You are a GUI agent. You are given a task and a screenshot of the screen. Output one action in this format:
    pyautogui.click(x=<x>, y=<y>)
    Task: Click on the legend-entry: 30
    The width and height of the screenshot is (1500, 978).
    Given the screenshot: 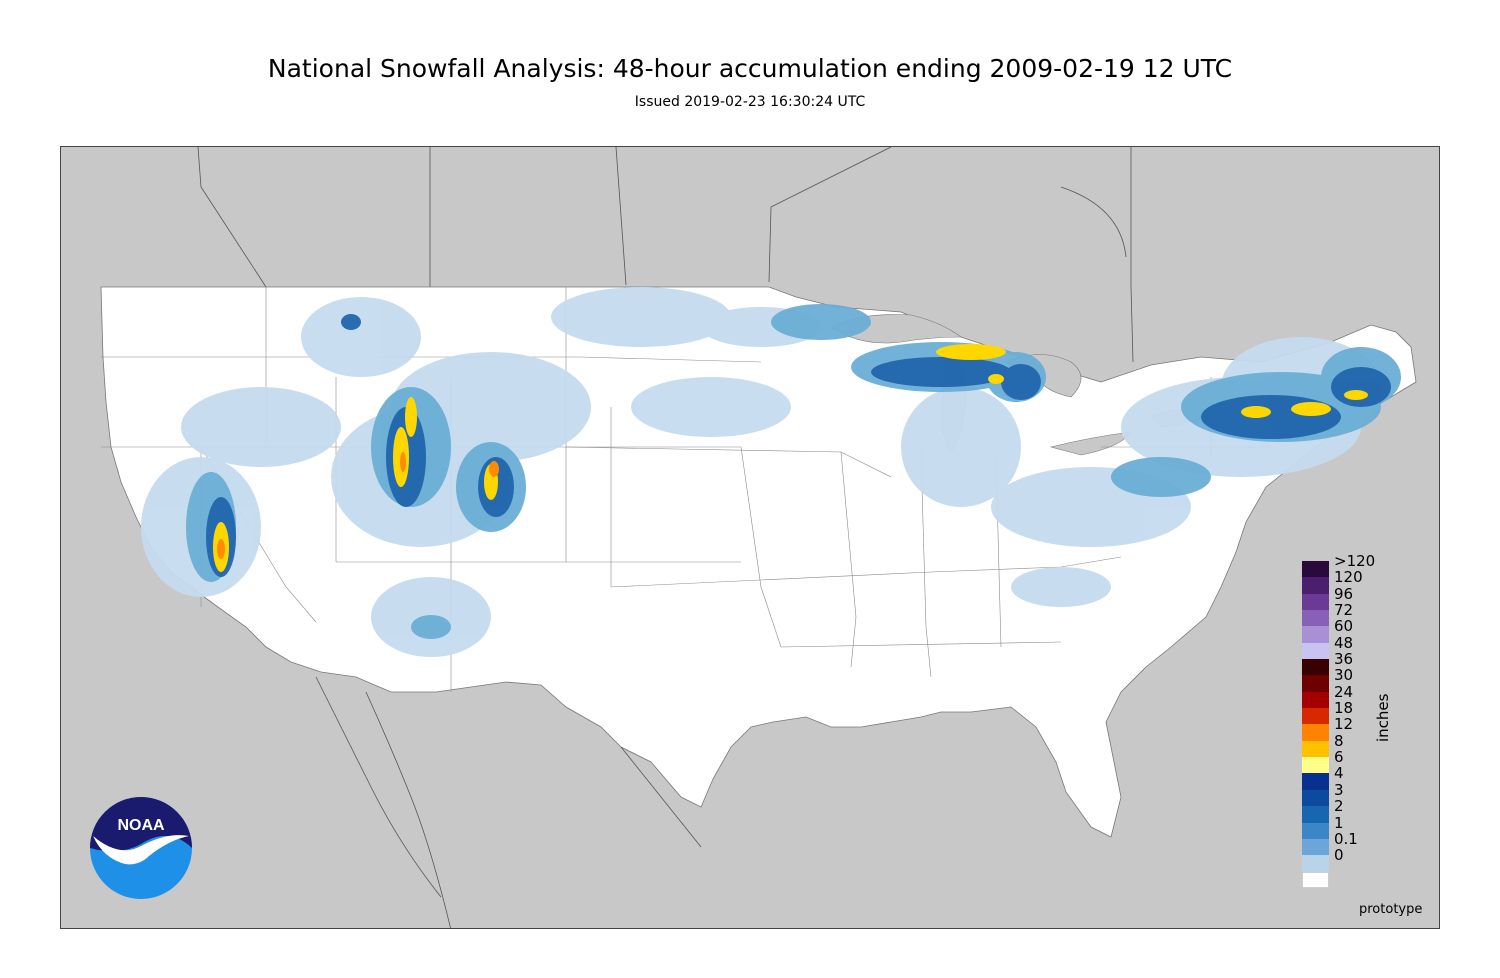 What is the action you would take?
    pyautogui.click(x=1352, y=679)
    